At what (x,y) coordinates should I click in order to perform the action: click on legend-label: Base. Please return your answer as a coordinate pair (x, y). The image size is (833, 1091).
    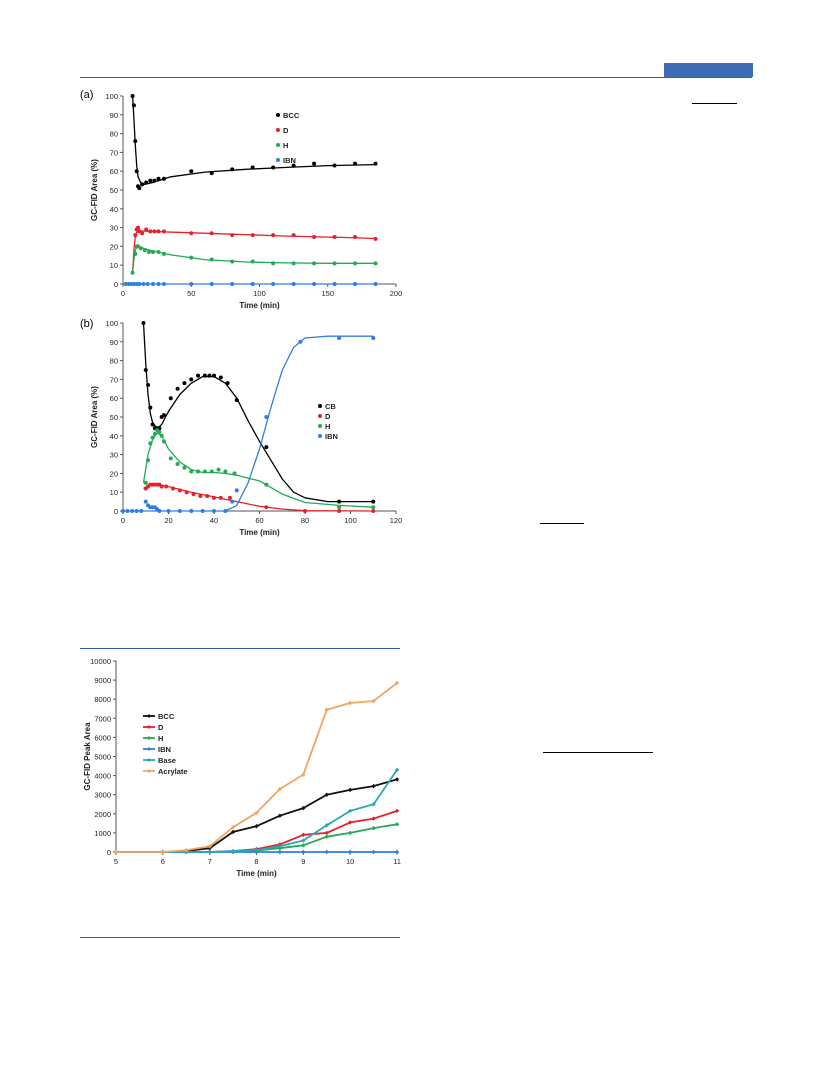
    Looking at the image, I should click on (167, 760).